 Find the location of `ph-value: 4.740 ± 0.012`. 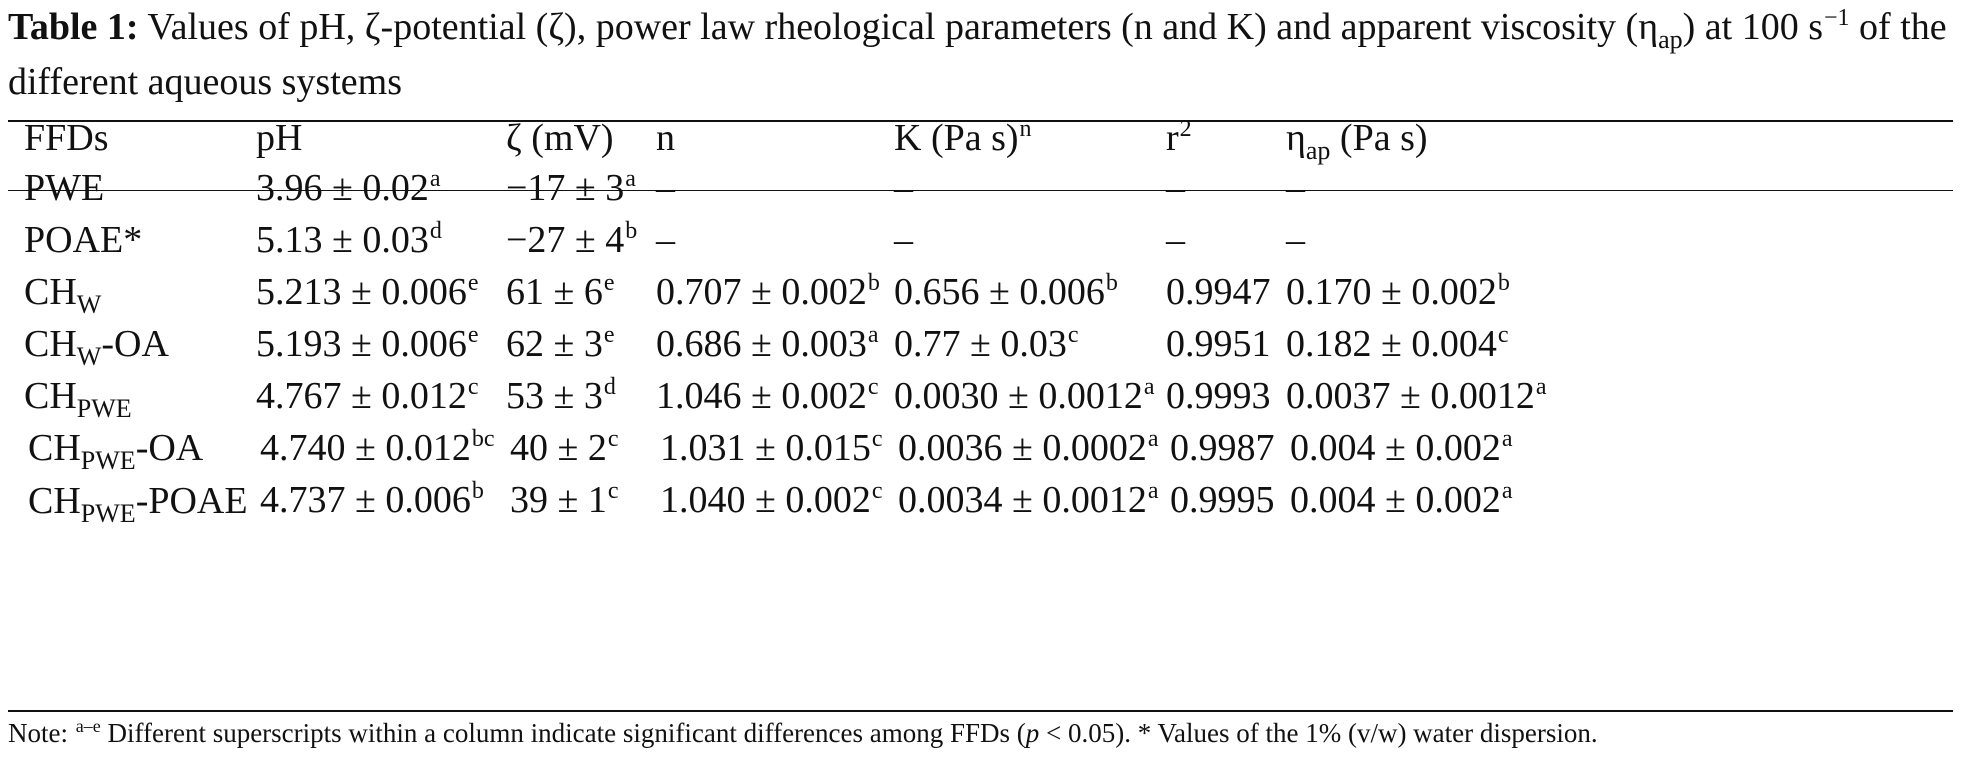

ph-value: 4.740 ± 0.012 is located at coordinates (365, 448).